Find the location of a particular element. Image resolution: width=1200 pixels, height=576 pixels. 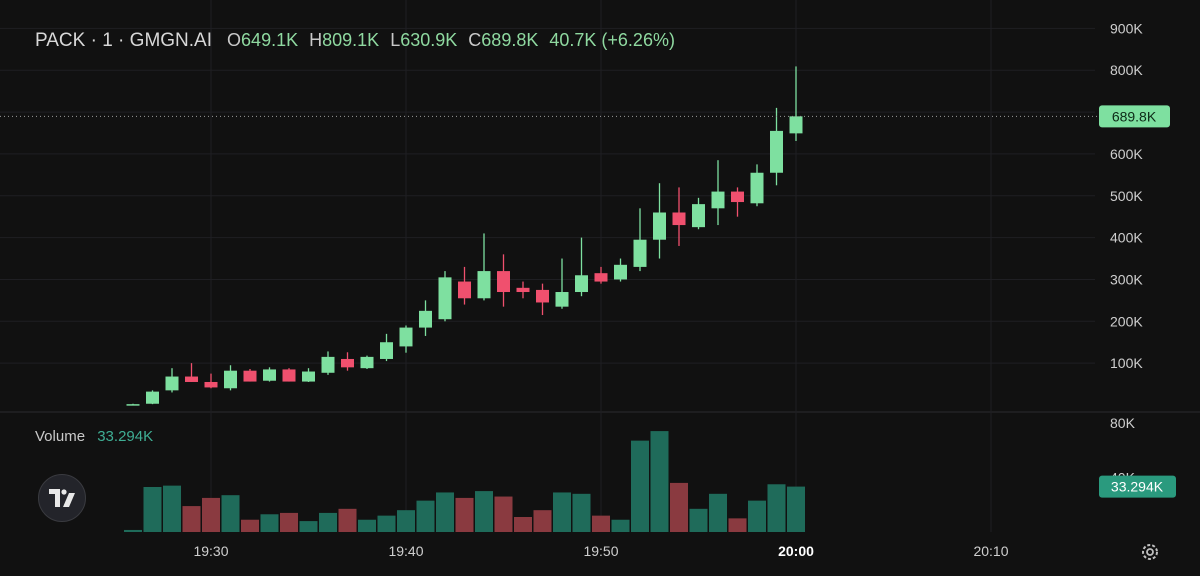

price-tick-label: 100K is located at coordinates (1126, 363).